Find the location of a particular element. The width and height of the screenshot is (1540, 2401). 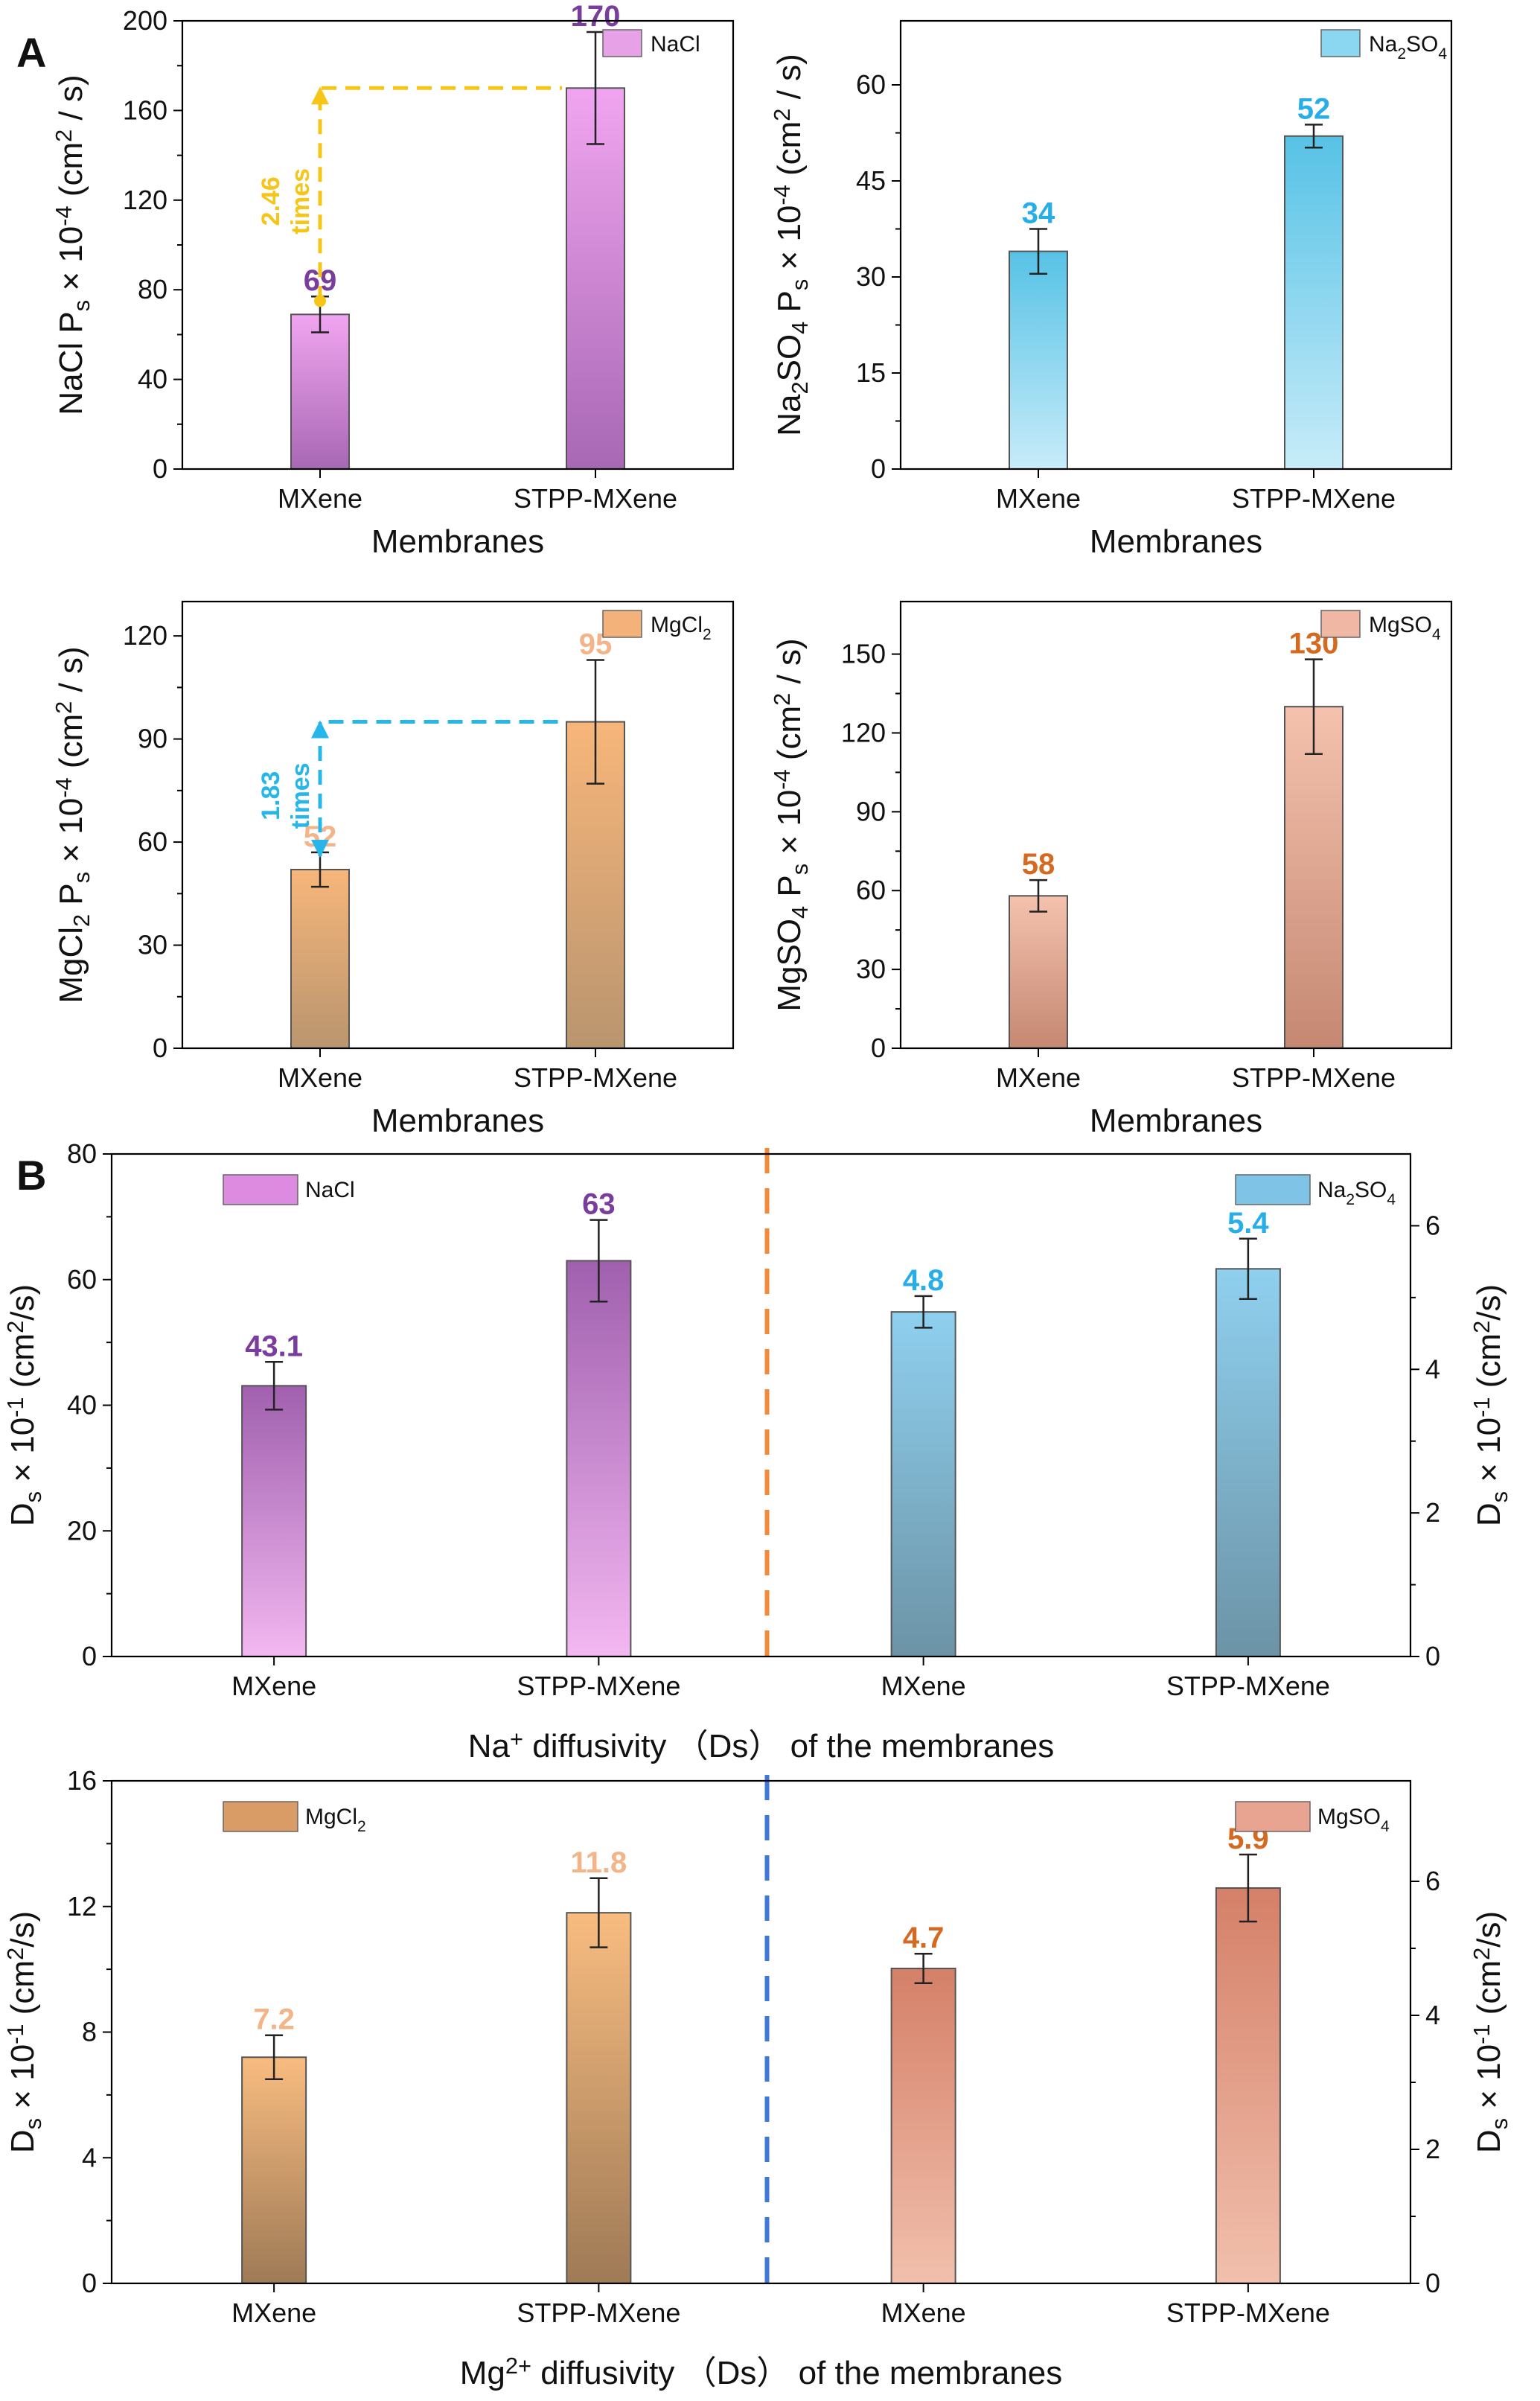

y-left-tick-label: 12 is located at coordinates (82, 1906).